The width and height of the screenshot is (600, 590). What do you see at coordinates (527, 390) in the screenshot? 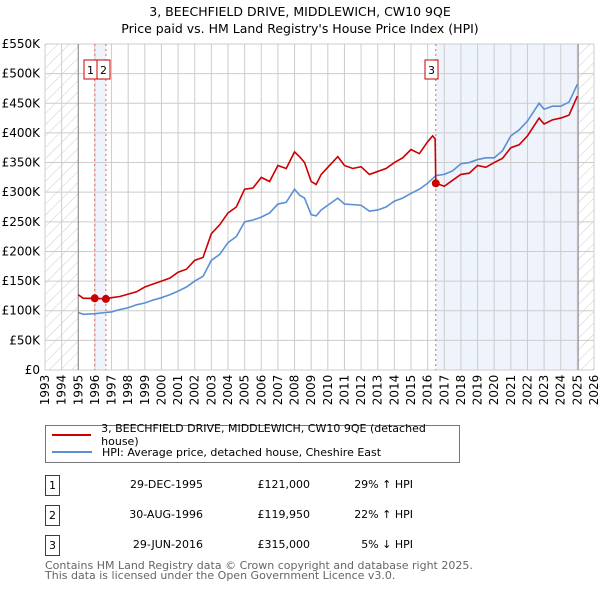
I see `x-tick-label: 2022` at bounding box center [527, 390].